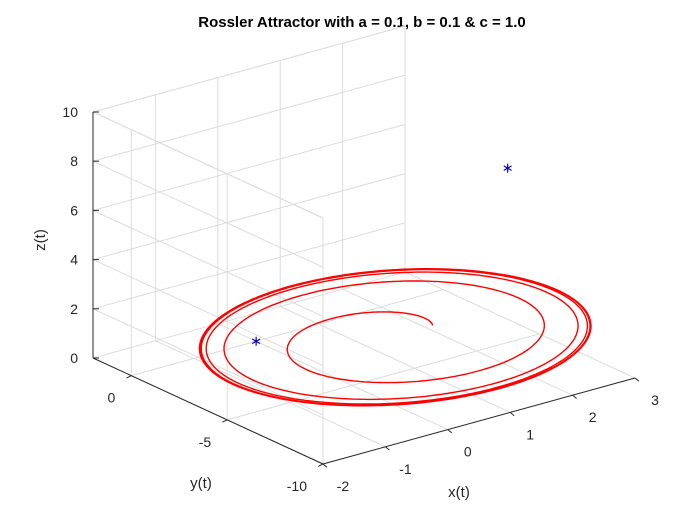  I want to click on z-tick-label: 2, so click(74, 309).